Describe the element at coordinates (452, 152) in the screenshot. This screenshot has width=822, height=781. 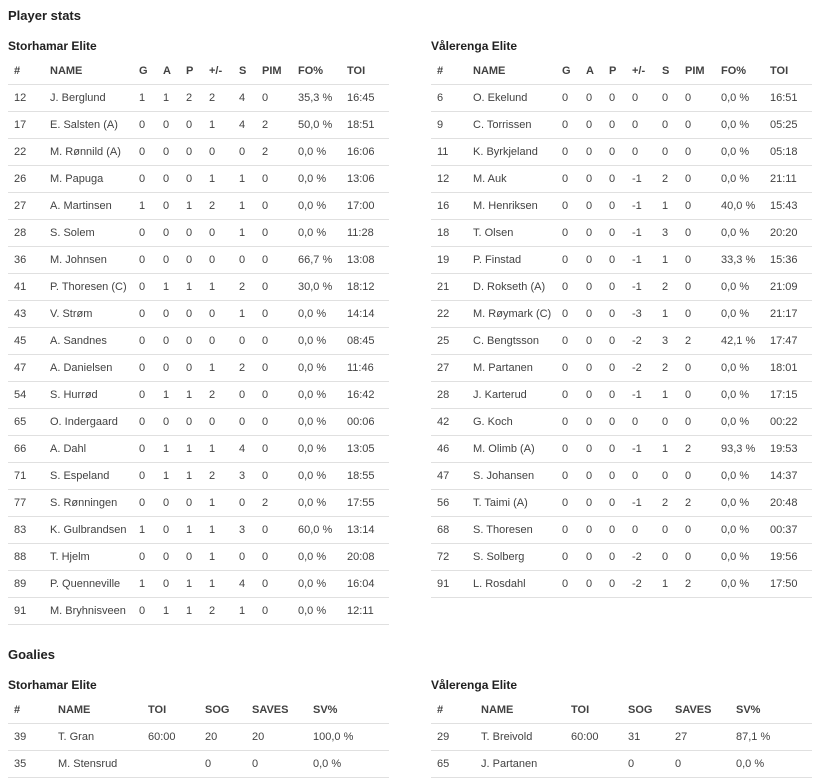
I see `table-cell: 11` at that location.